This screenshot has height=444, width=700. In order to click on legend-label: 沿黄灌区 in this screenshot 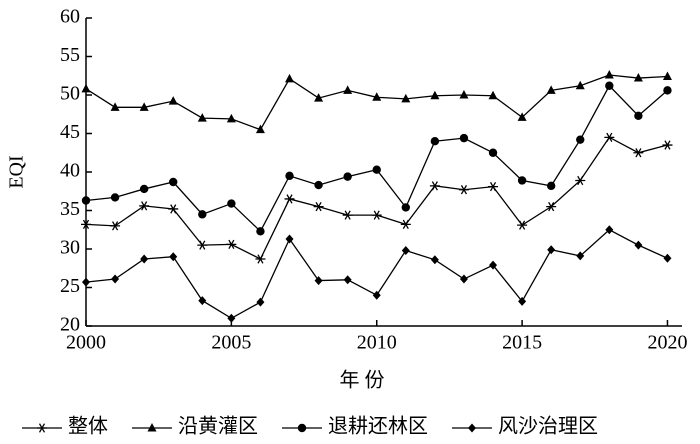, I will do `click(218, 426)`.